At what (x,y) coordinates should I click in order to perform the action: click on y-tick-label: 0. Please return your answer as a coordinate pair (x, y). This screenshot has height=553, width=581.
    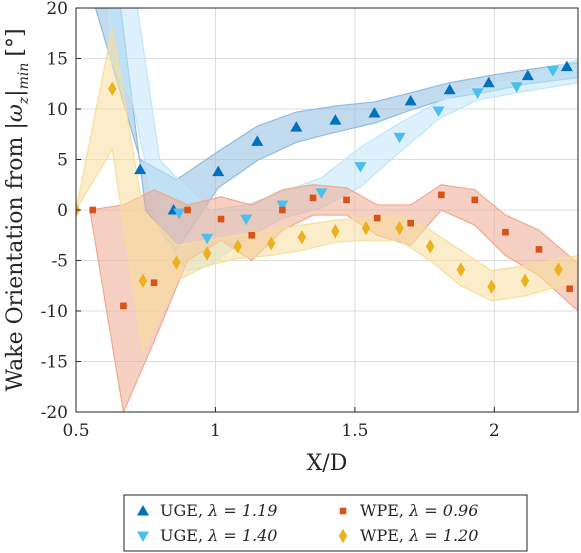
    Looking at the image, I should click on (62, 211).